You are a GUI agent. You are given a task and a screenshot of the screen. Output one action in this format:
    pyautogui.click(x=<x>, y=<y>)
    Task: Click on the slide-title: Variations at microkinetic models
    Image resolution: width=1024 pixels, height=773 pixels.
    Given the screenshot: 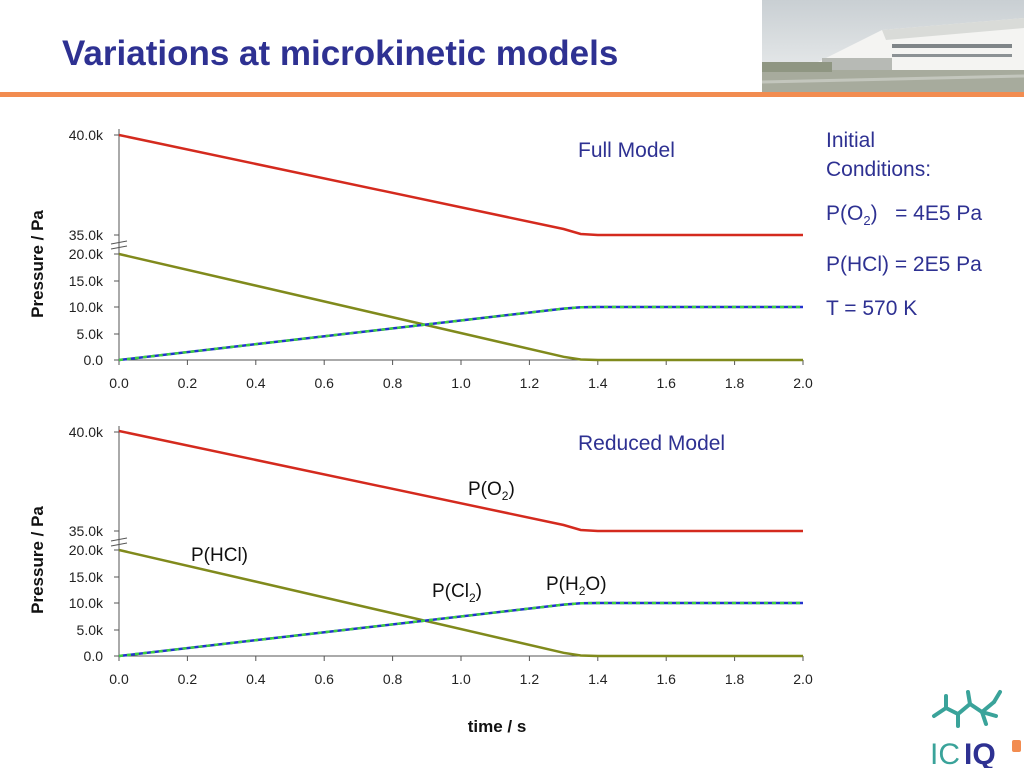 What is the action you would take?
    pyautogui.click(x=340, y=53)
    